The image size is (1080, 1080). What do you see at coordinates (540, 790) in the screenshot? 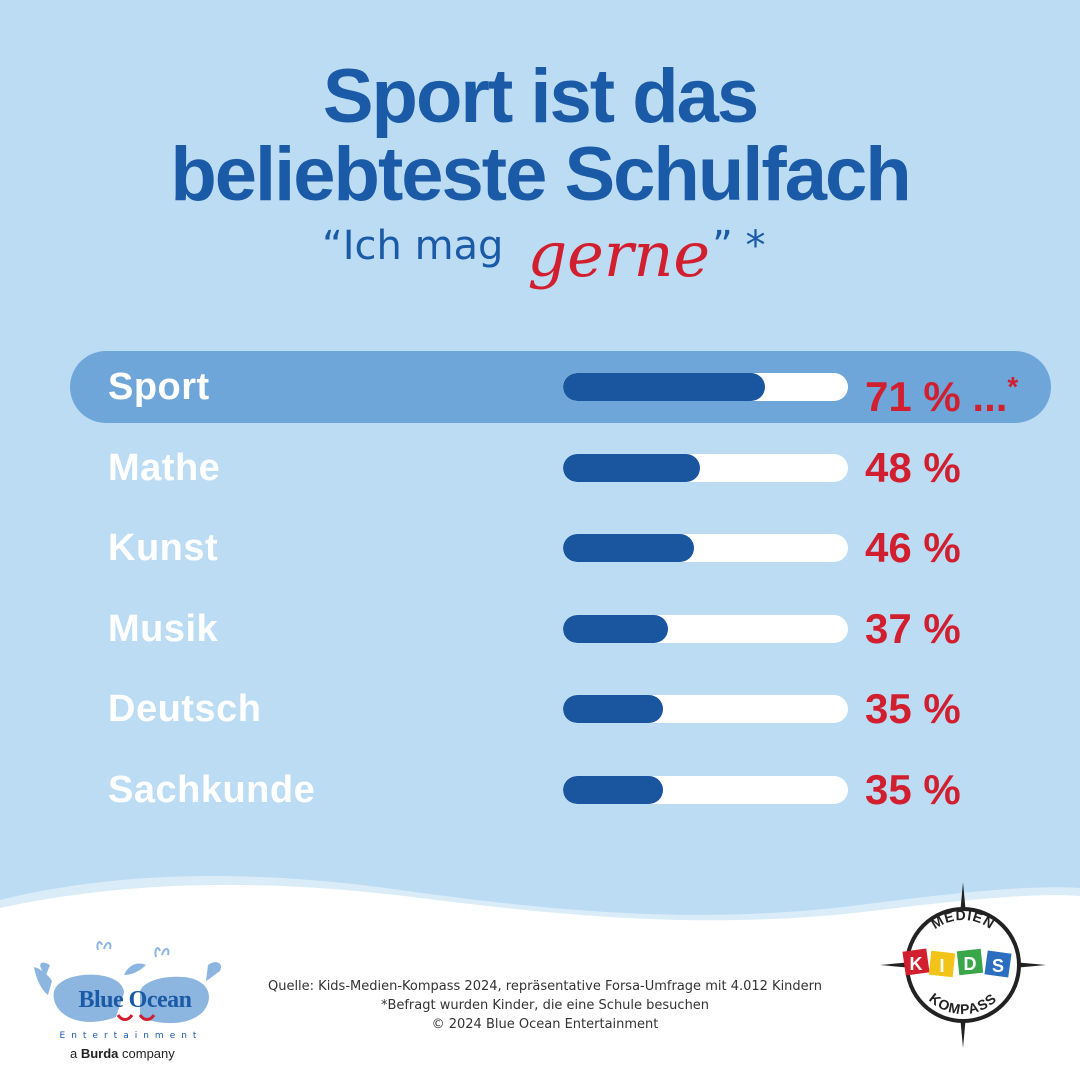
I see `bar-row: Sachkunde 35 %` at bounding box center [540, 790].